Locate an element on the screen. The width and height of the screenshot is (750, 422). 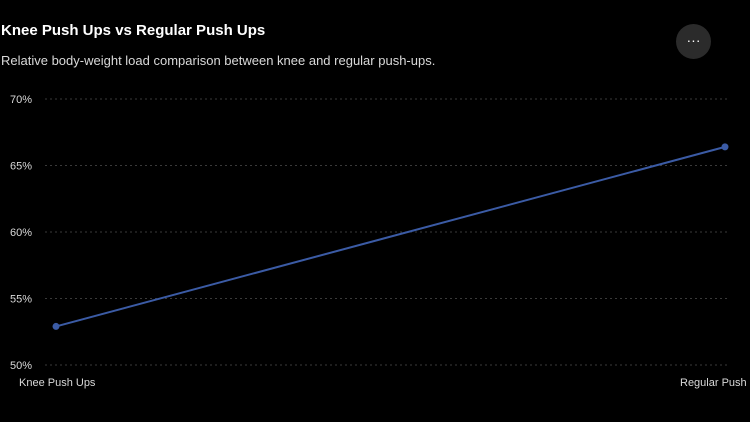
more-options-button: ··· is located at coordinates (693, 41).